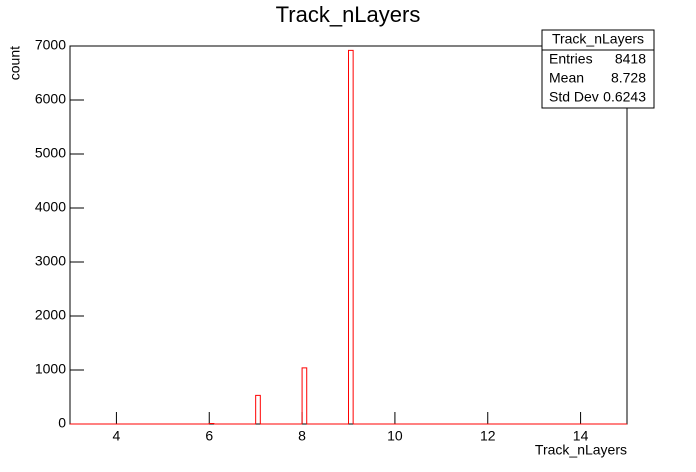 This screenshot has width=696, height=472. What do you see at coordinates (50, 369) in the screenshot?
I see `y-tick-label: 1000` at bounding box center [50, 369].